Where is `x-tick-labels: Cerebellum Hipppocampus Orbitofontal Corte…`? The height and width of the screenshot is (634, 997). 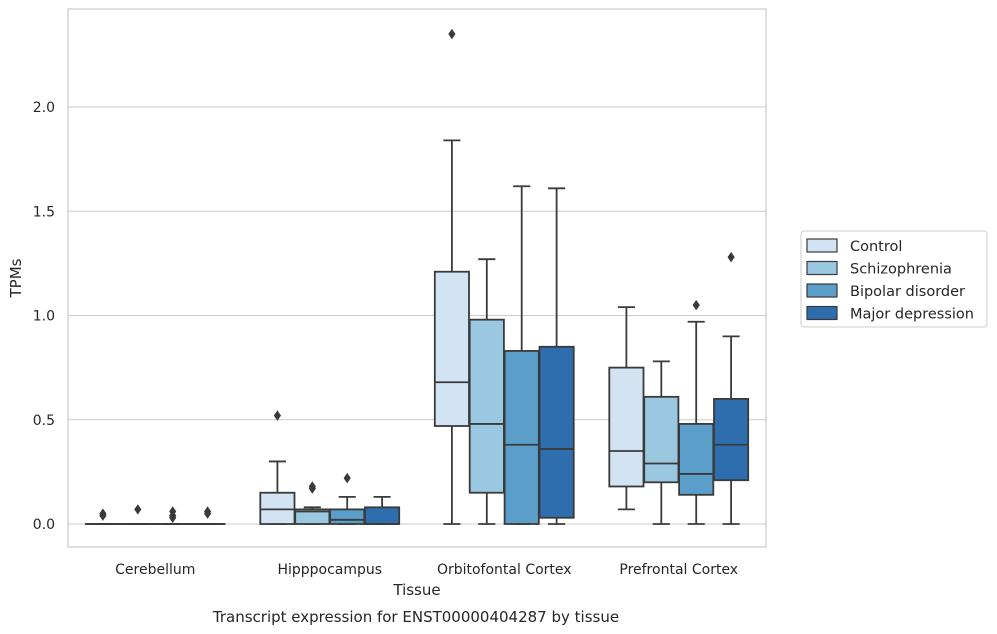 x-tick-labels: Cerebellum Hipppocampus Orbitofontal Corte… is located at coordinates (426, 570).